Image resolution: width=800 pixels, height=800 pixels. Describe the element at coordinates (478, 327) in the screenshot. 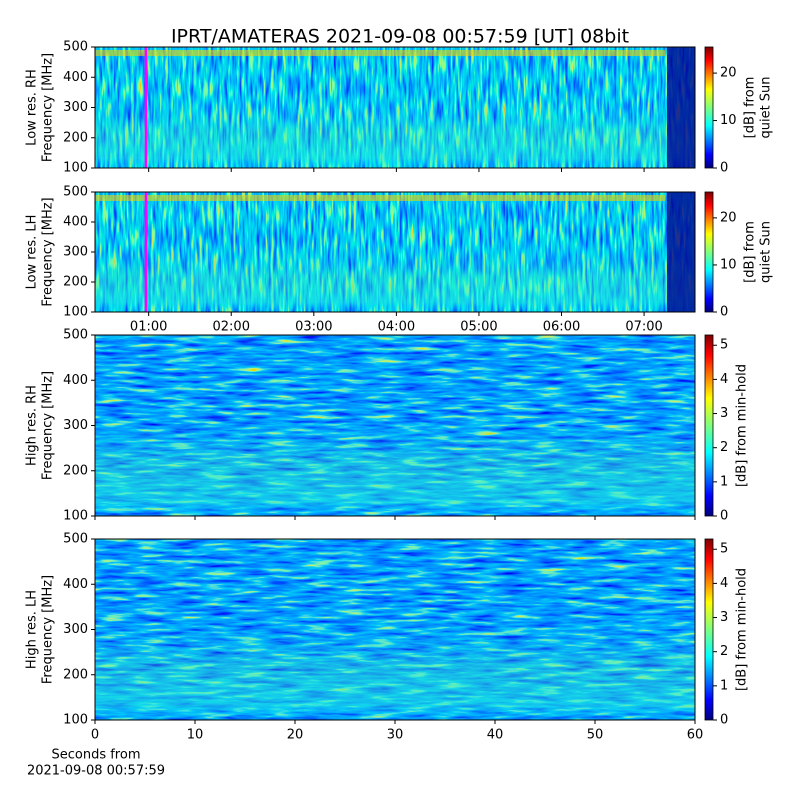

I see `x-tick-label: 05:00` at that location.